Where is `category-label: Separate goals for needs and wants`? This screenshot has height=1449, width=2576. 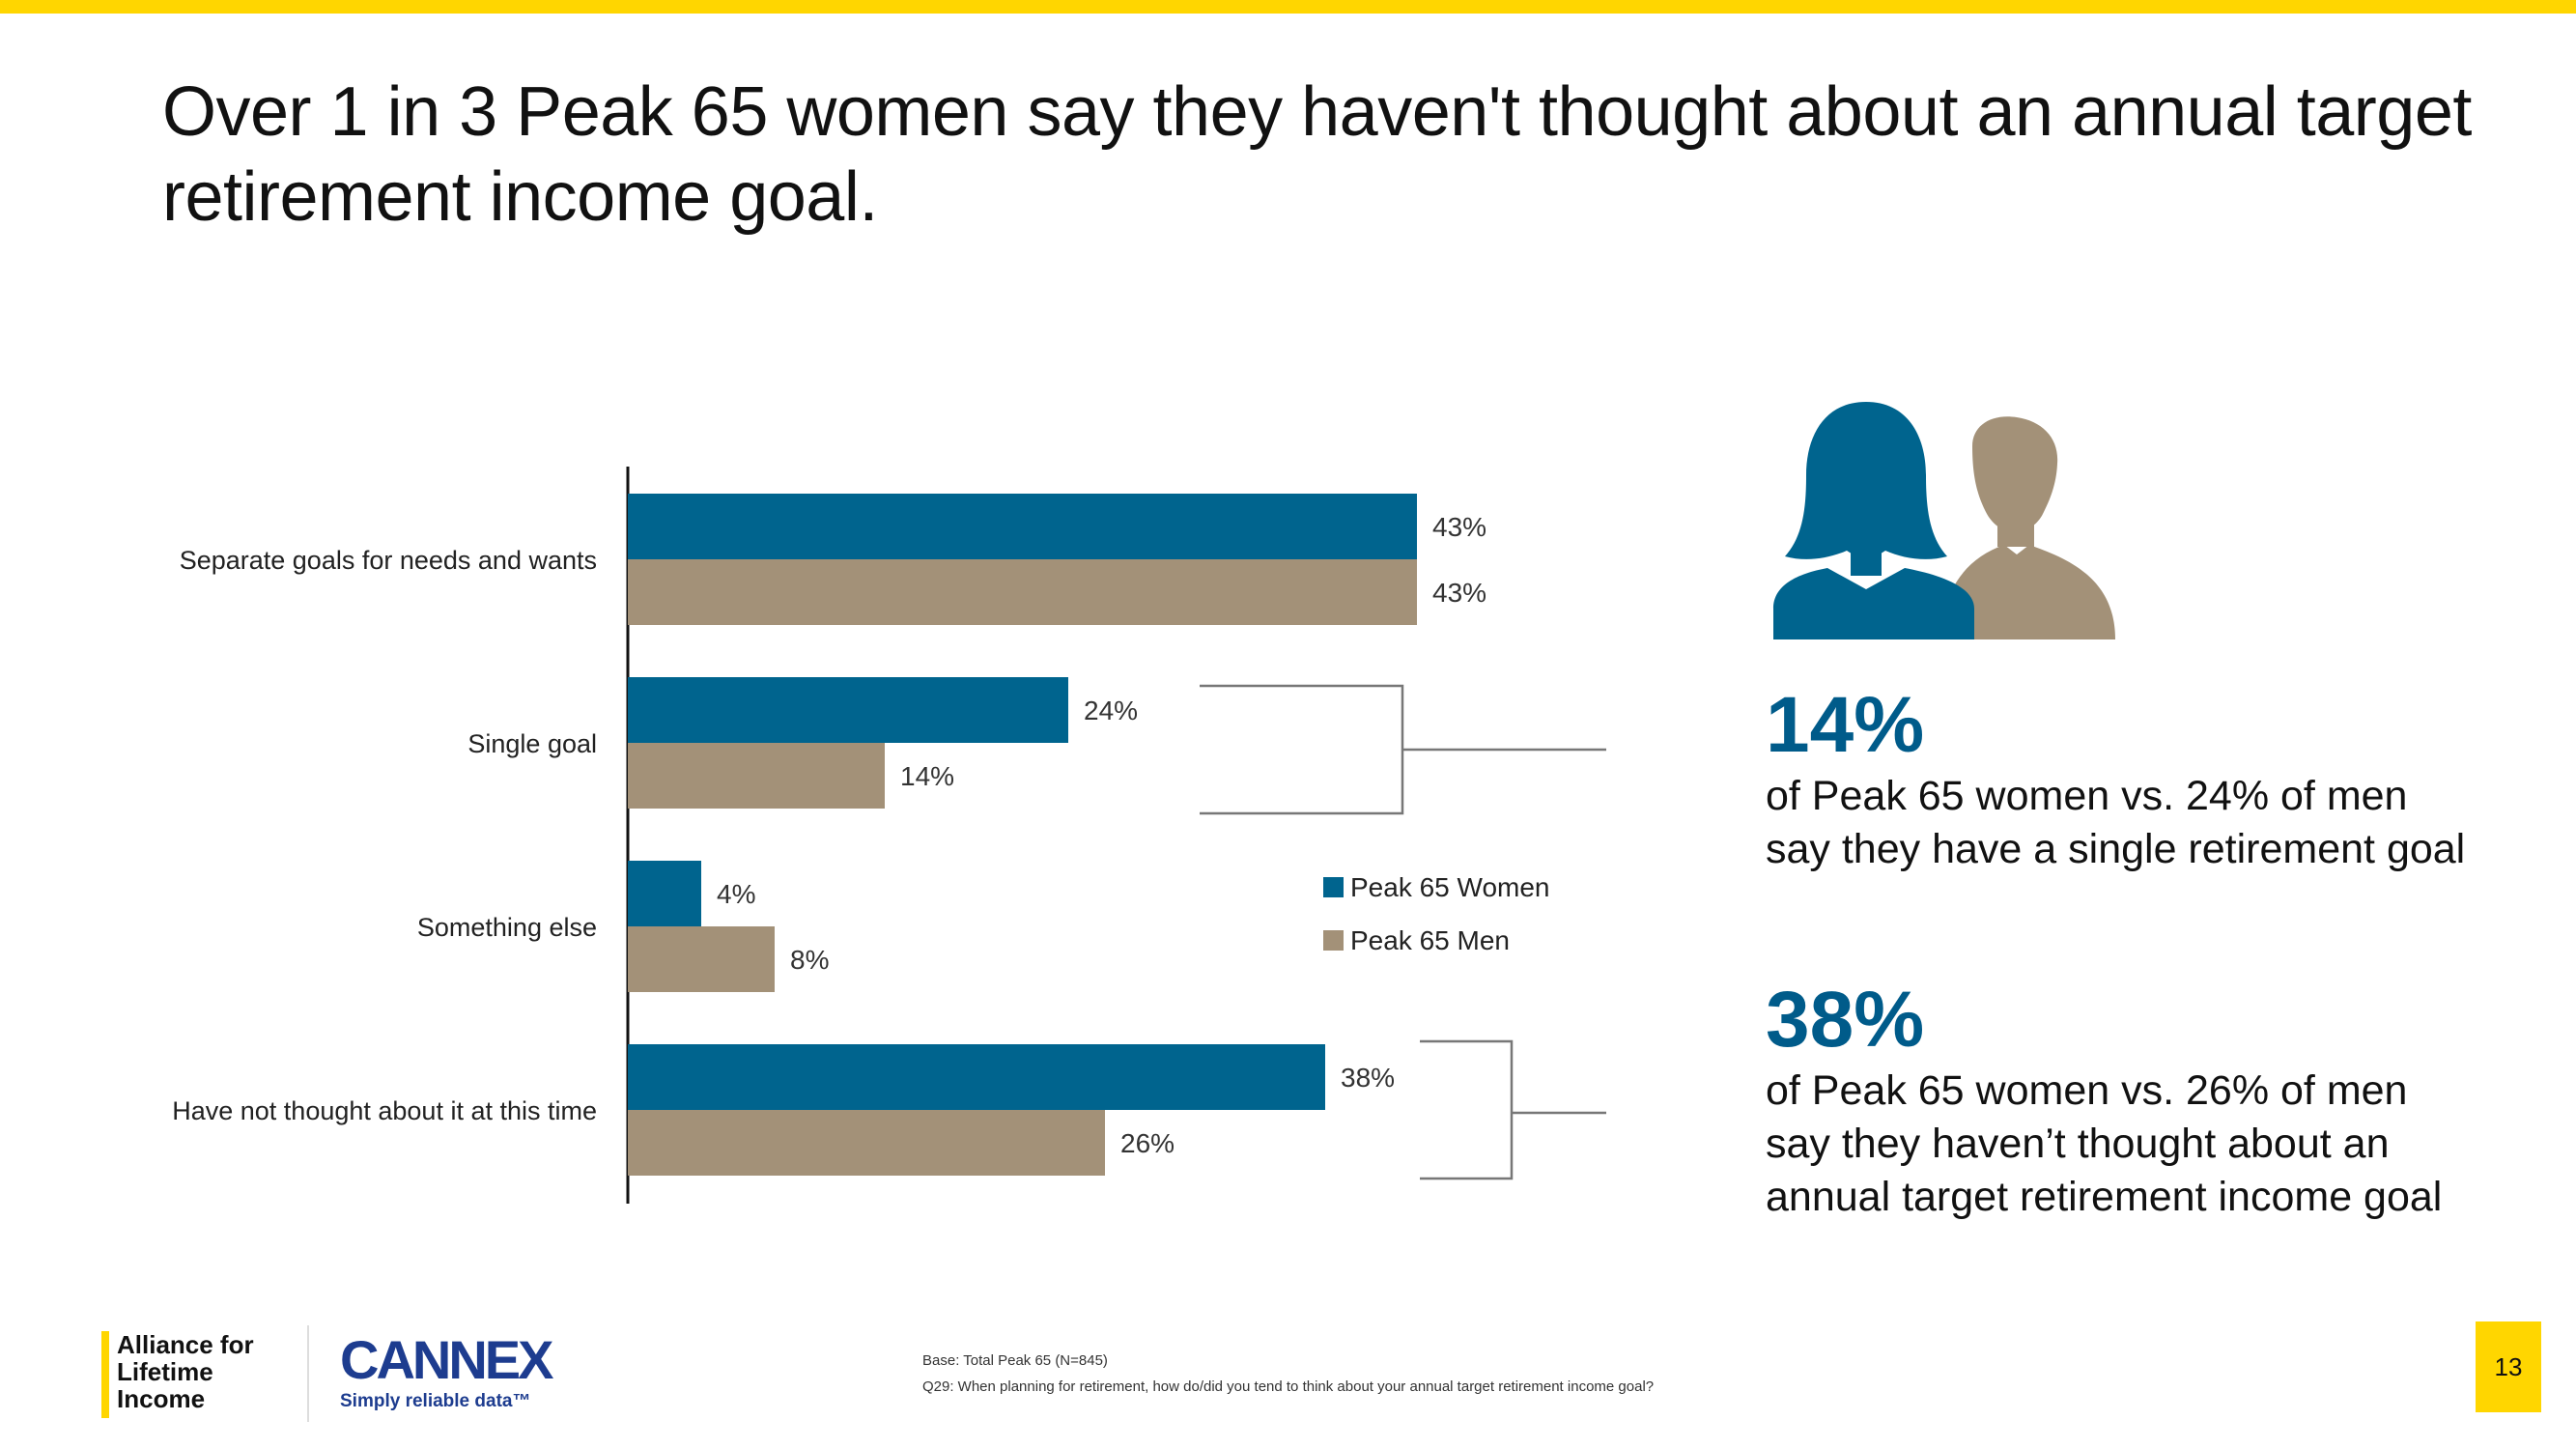
category-label: Separate goals for needs and wants is located at coordinates (388, 560).